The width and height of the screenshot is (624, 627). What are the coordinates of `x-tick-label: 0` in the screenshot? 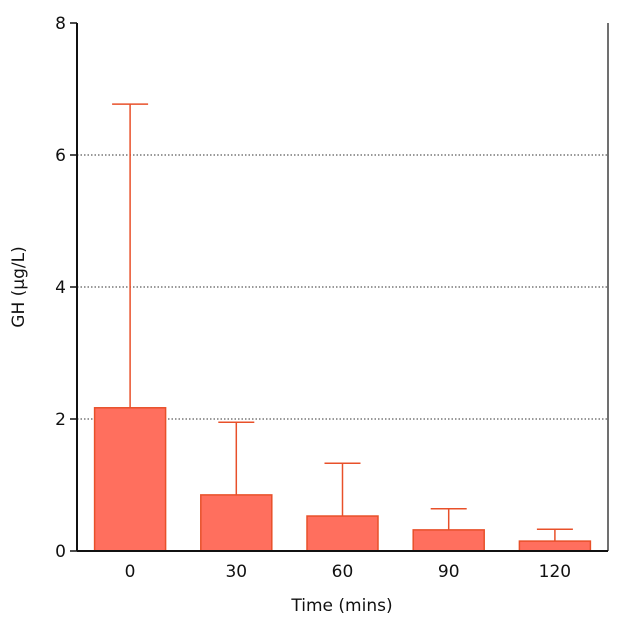 It's located at (130, 572).